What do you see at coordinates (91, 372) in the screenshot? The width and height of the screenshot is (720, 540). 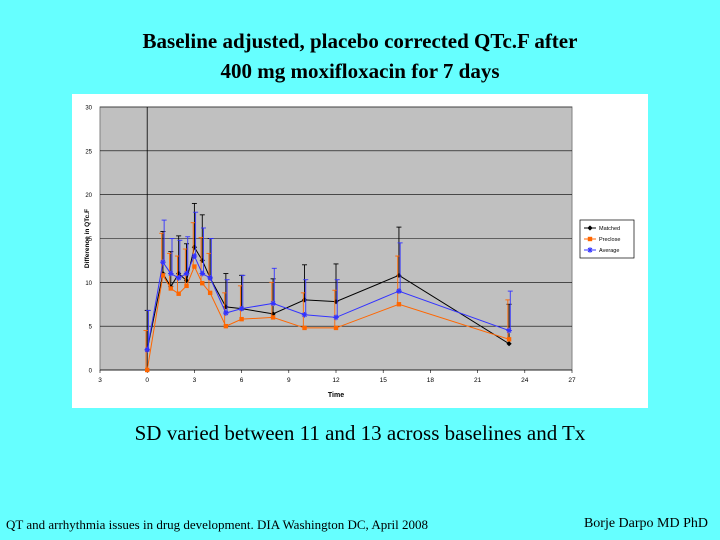 I see `y-tick-label: 0` at bounding box center [91, 372].